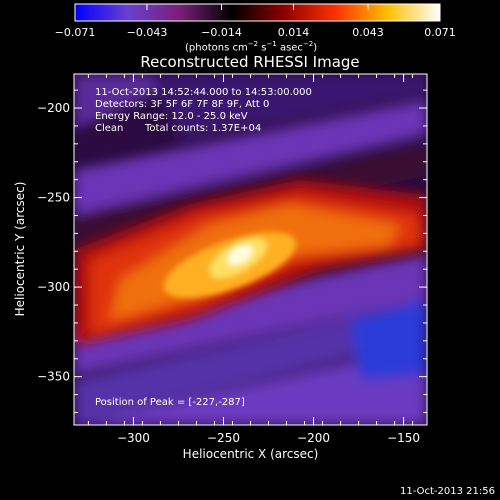 The height and width of the screenshot is (500, 500). I want to click on colorbar-tick-label: −0.071, so click(75, 32).